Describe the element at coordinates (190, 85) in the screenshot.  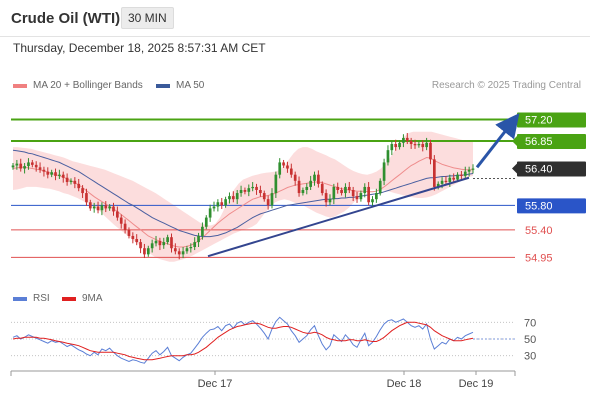
I see `ma50-label: MA 50` at that location.